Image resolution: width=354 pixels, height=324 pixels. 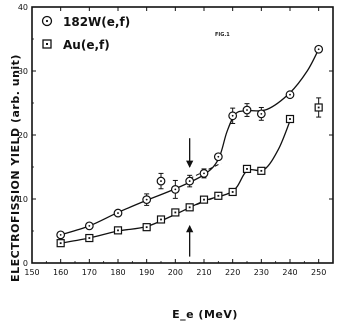 What do you see at coordinates (318, 272) in the screenshot?
I see `x-tick-label: 250` at bounding box center [318, 272].